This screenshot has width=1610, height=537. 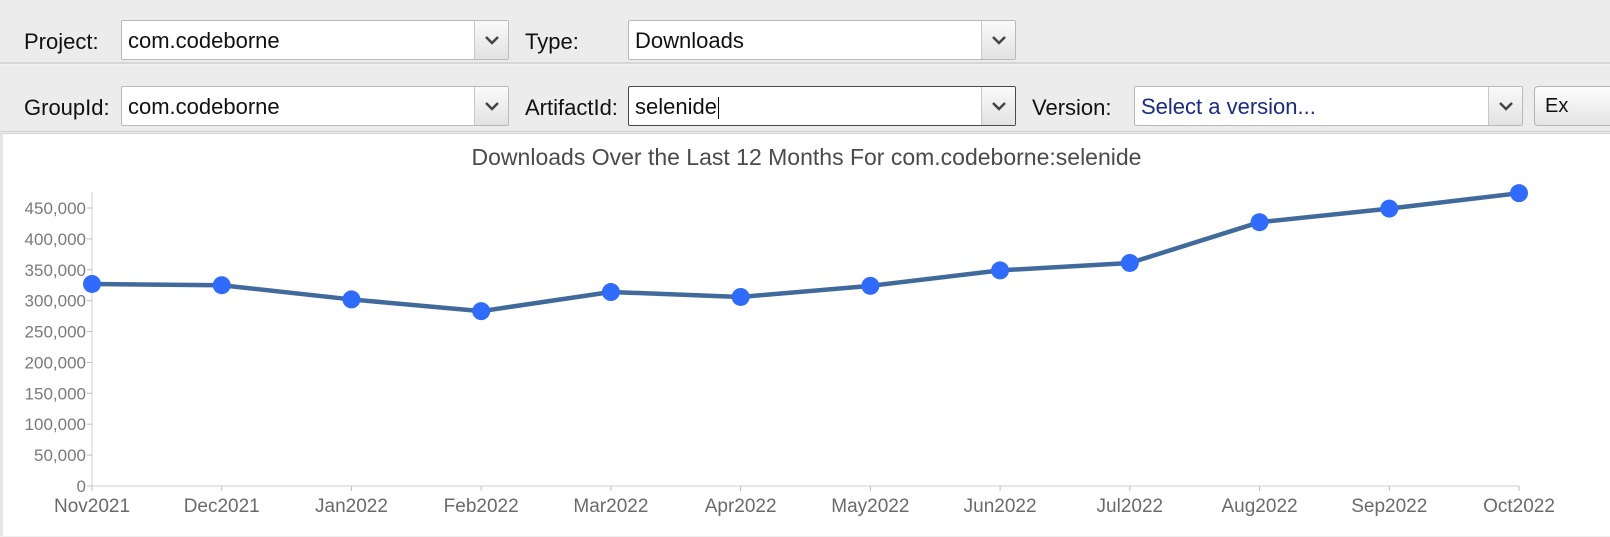 What do you see at coordinates (92, 506) in the screenshot?
I see `x-tick-label: Nov2021` at bounding box center [92, 506].